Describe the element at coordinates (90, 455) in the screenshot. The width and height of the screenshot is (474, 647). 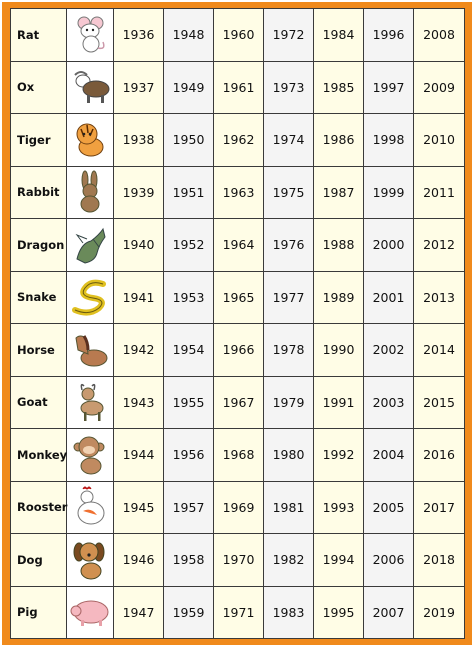
I see `monkey-icon` at that location.